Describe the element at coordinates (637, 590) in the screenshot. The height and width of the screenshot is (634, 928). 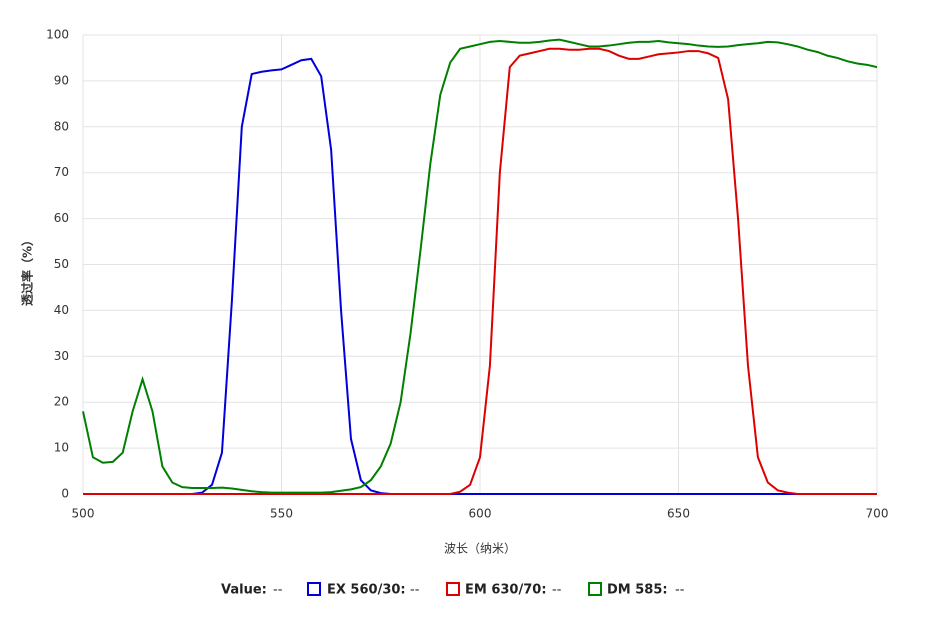
I see `legend-label: DM 585:` at that location.